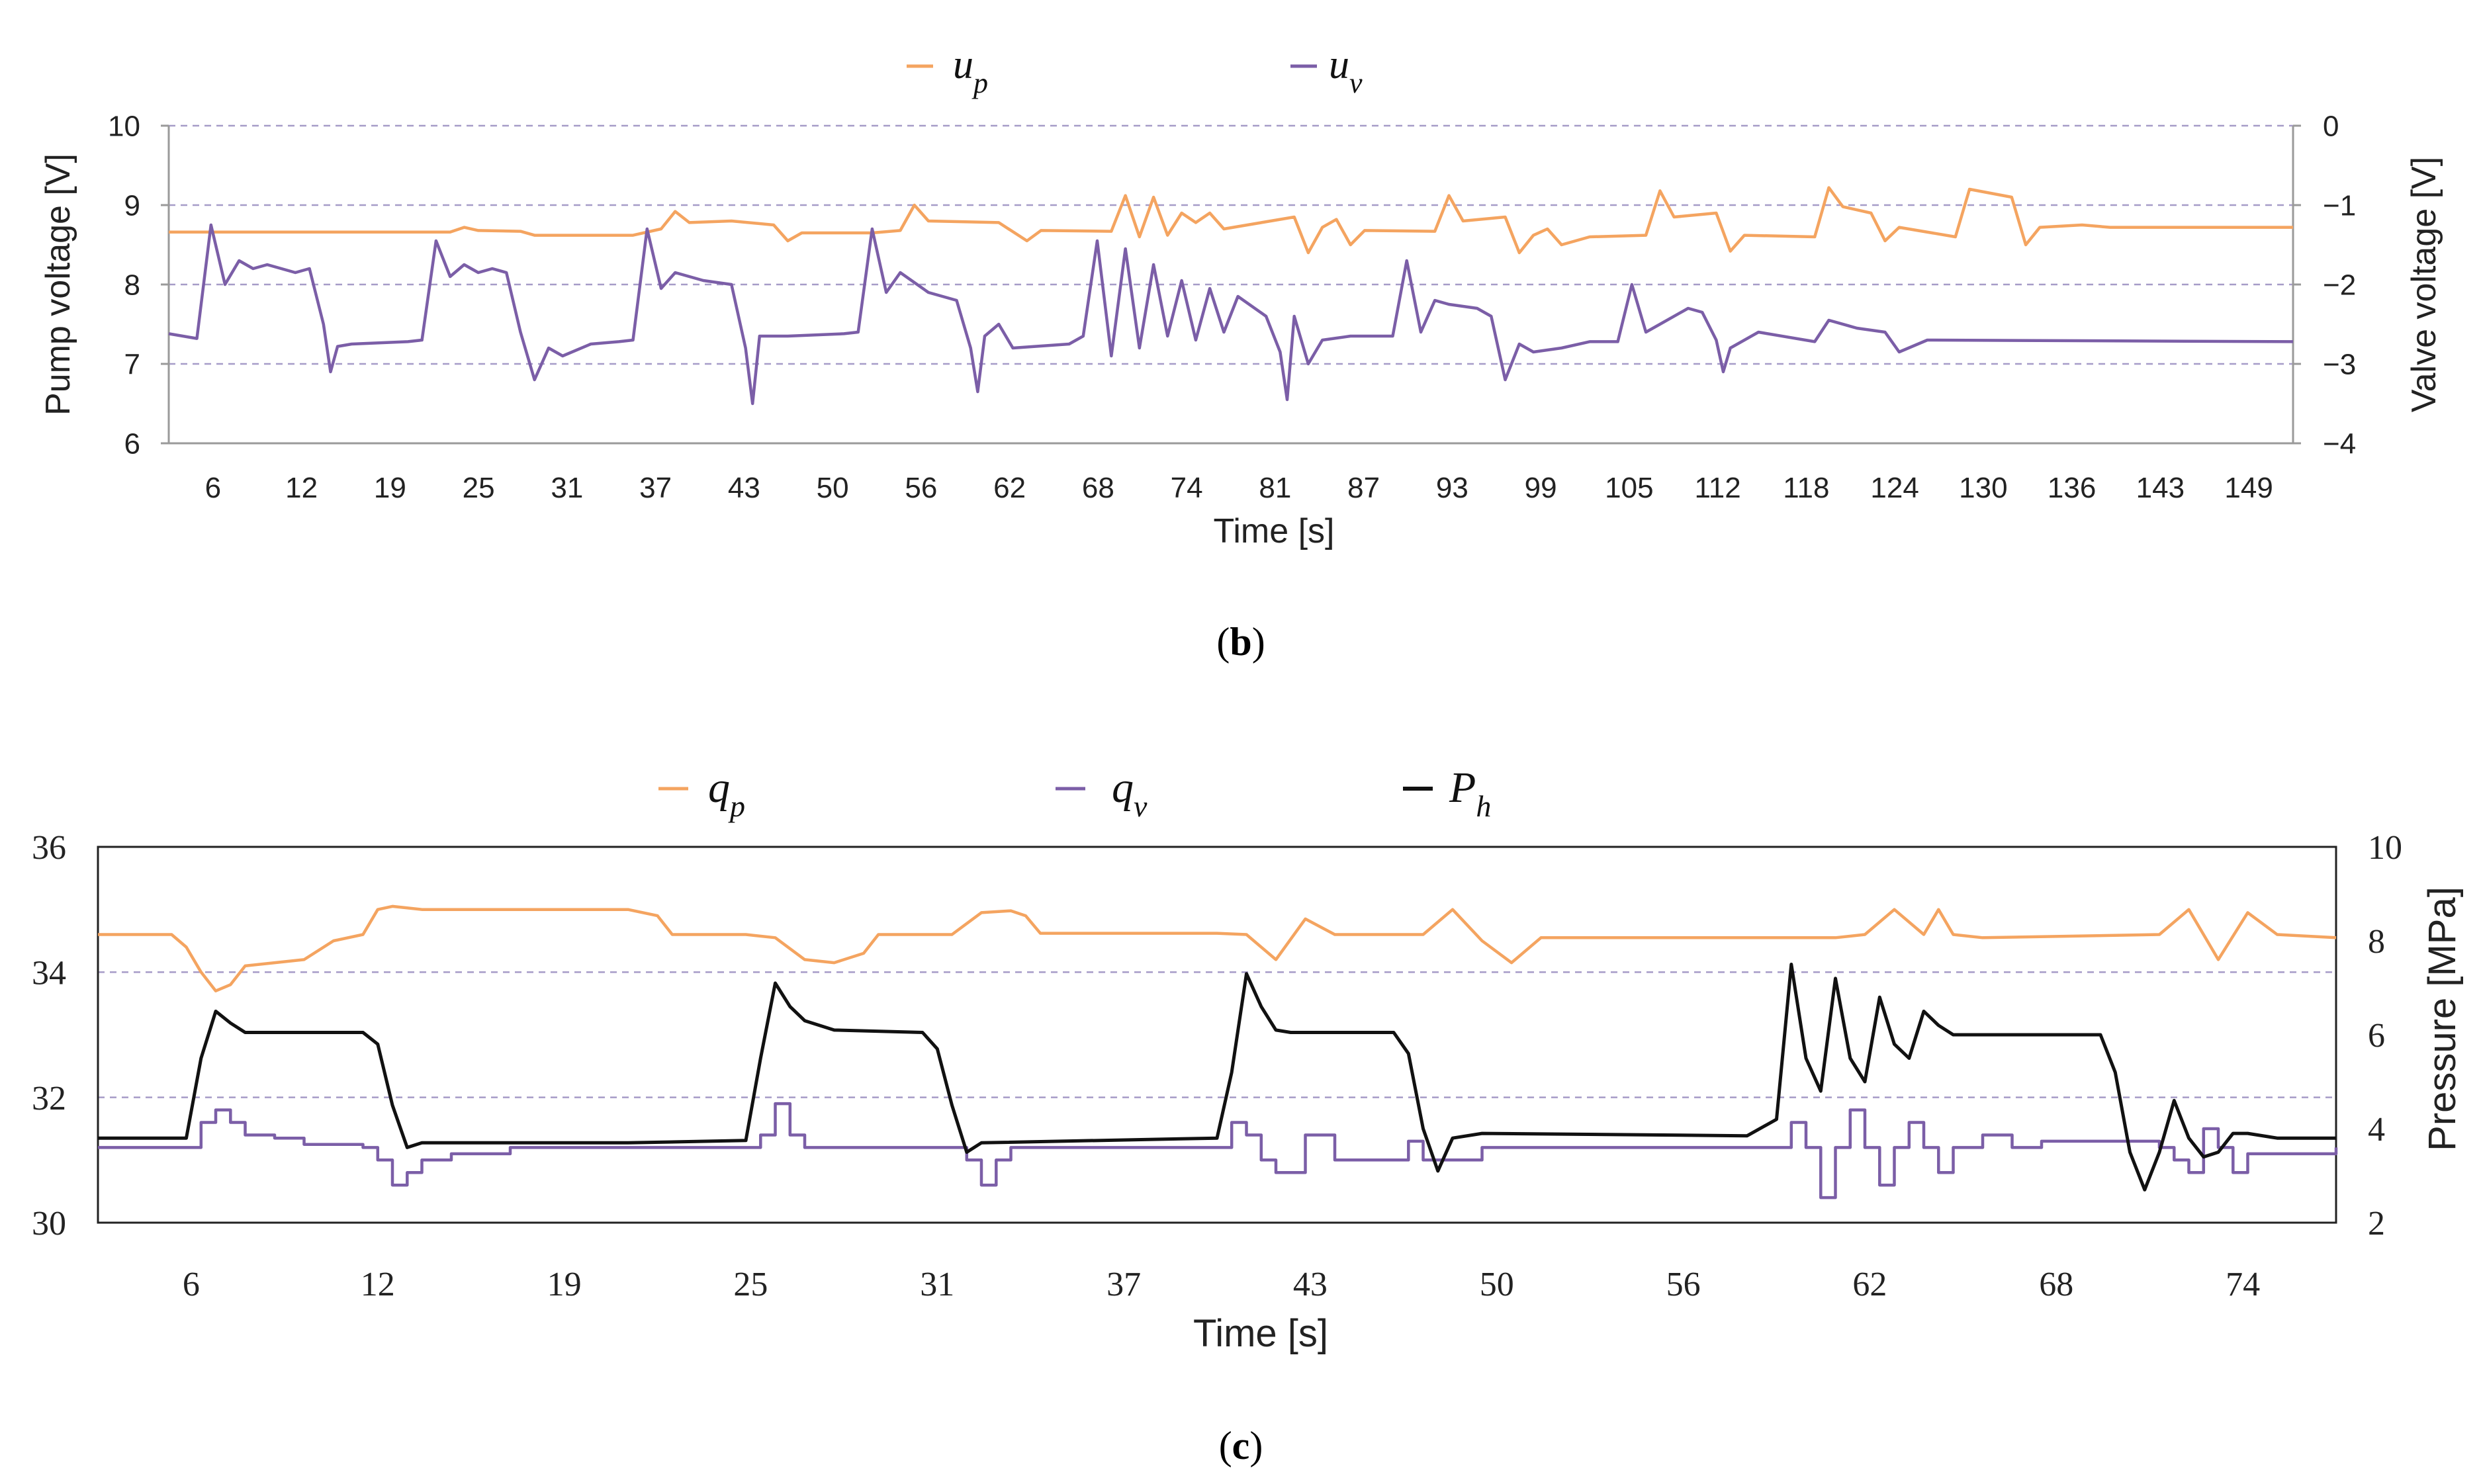 This screenshot has width=2481, height=1484. Describe the element at coordinates (1806, 488) in the screenshot. I see `x-tick-label: 118` at that location.